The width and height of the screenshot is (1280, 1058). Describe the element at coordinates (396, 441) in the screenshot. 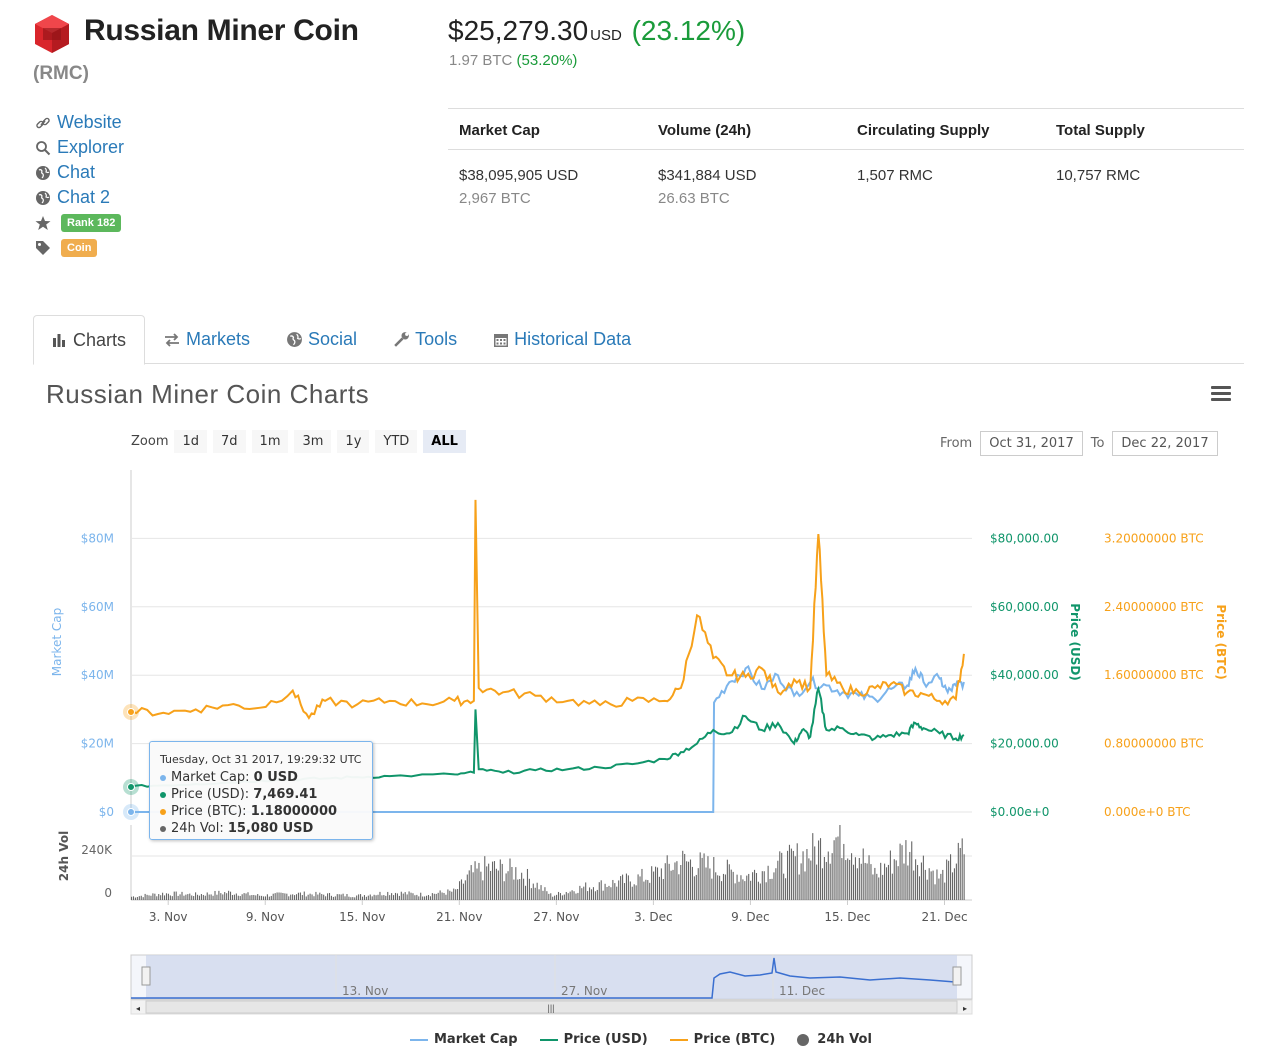

I see `zoom-ytd-button: YTD` at that location.